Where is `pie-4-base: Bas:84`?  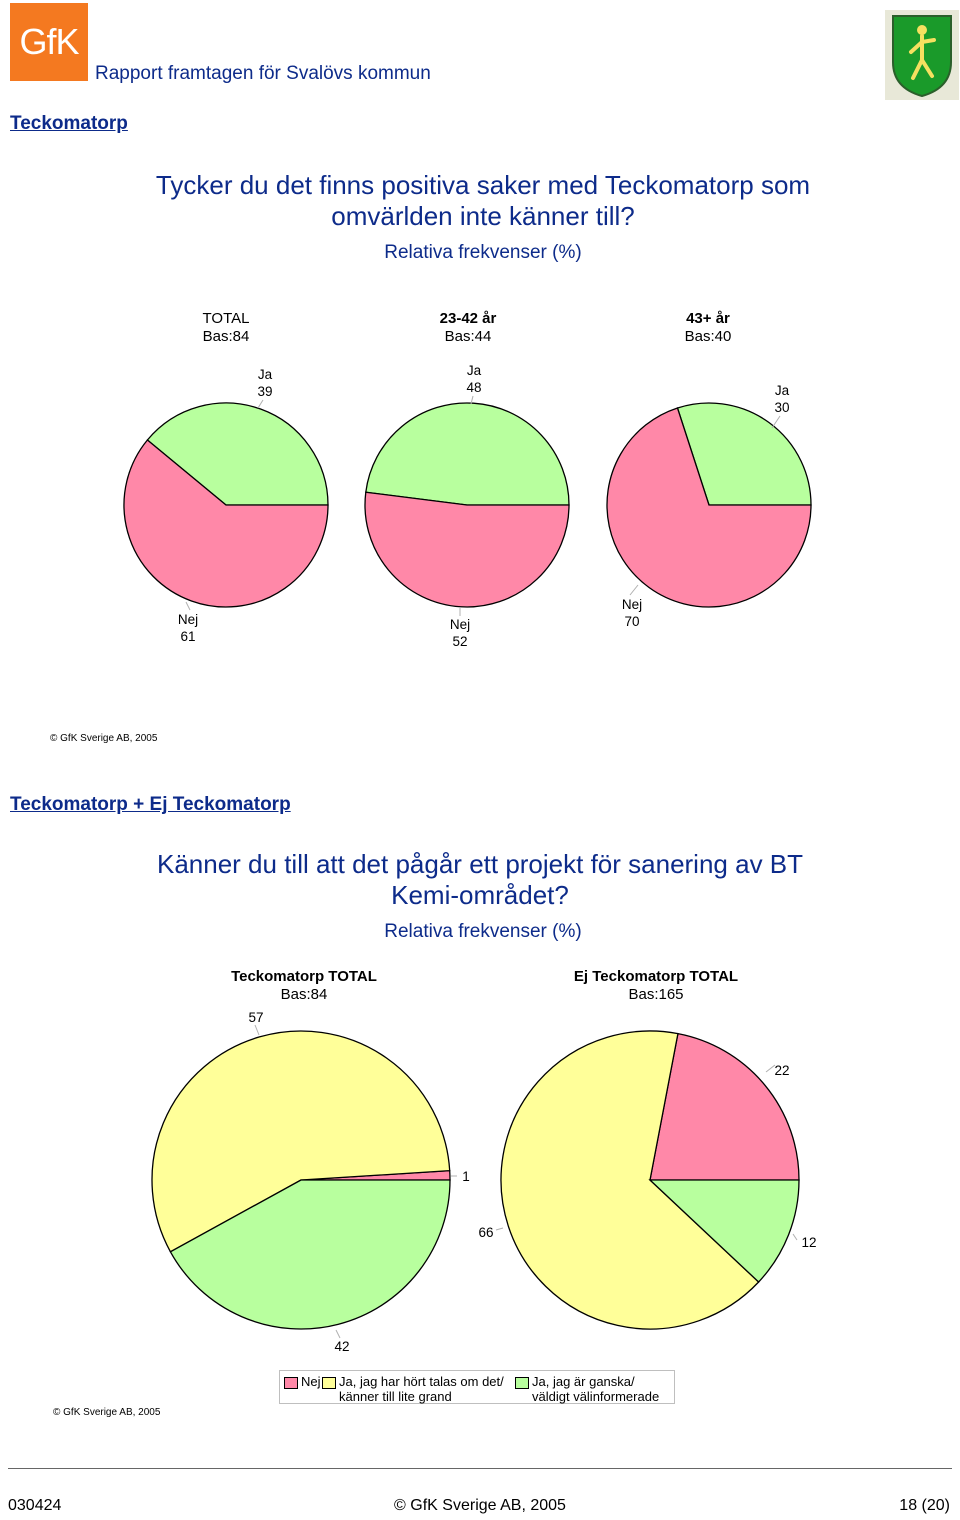 pie-4-base: Bas:84 is located at coordinates (304, 994).